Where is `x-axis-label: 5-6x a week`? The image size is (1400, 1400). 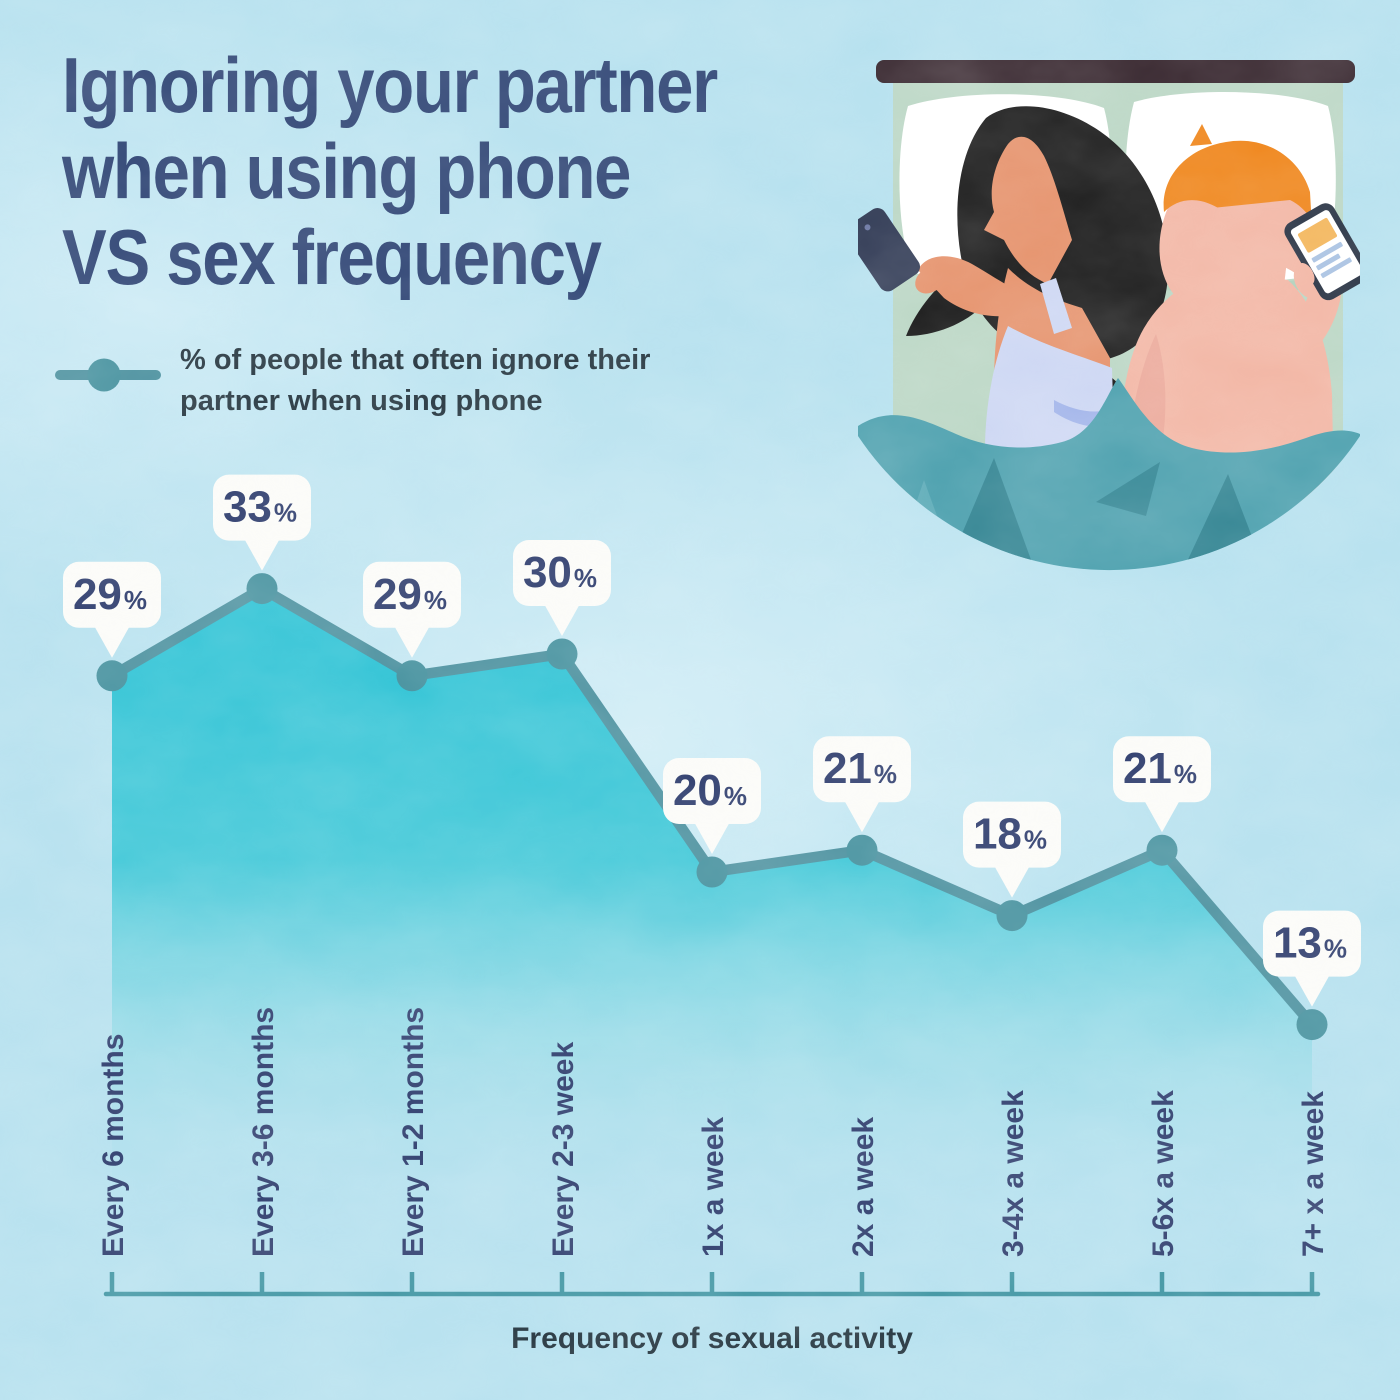
x-axis-label: 5-6x a week is located at coordinates (1163, 1173).